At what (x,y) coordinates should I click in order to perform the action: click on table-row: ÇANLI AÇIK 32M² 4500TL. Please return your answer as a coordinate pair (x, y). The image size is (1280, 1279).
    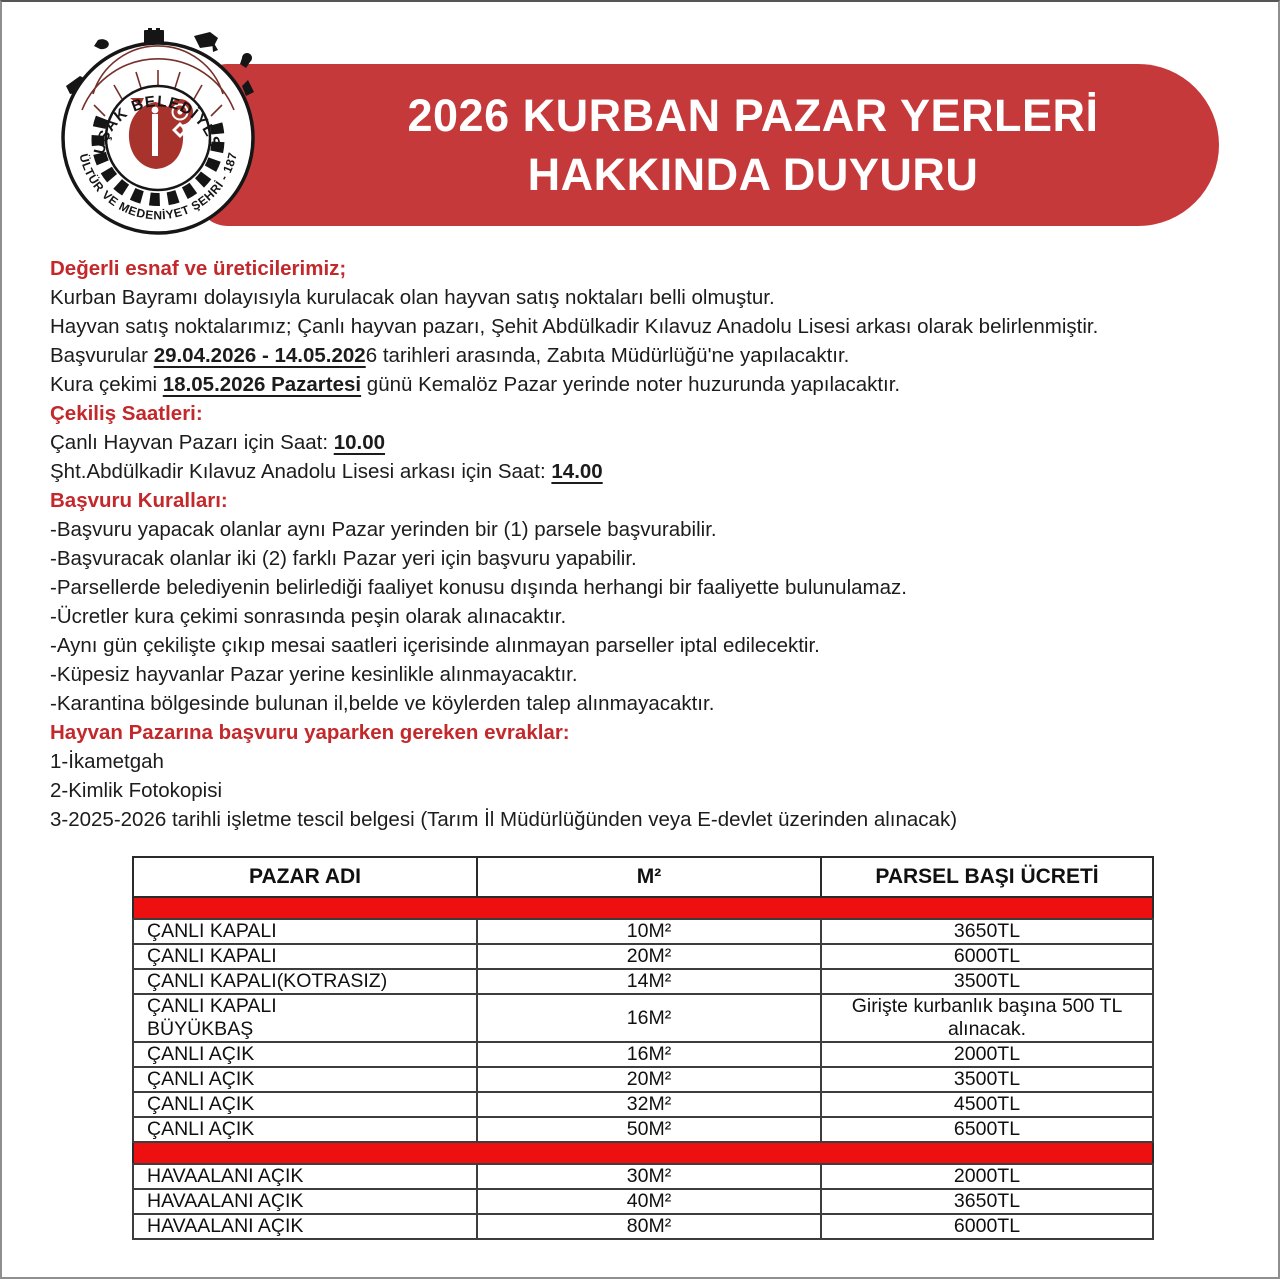
    Looking at the image, I should click on (643, 1104).